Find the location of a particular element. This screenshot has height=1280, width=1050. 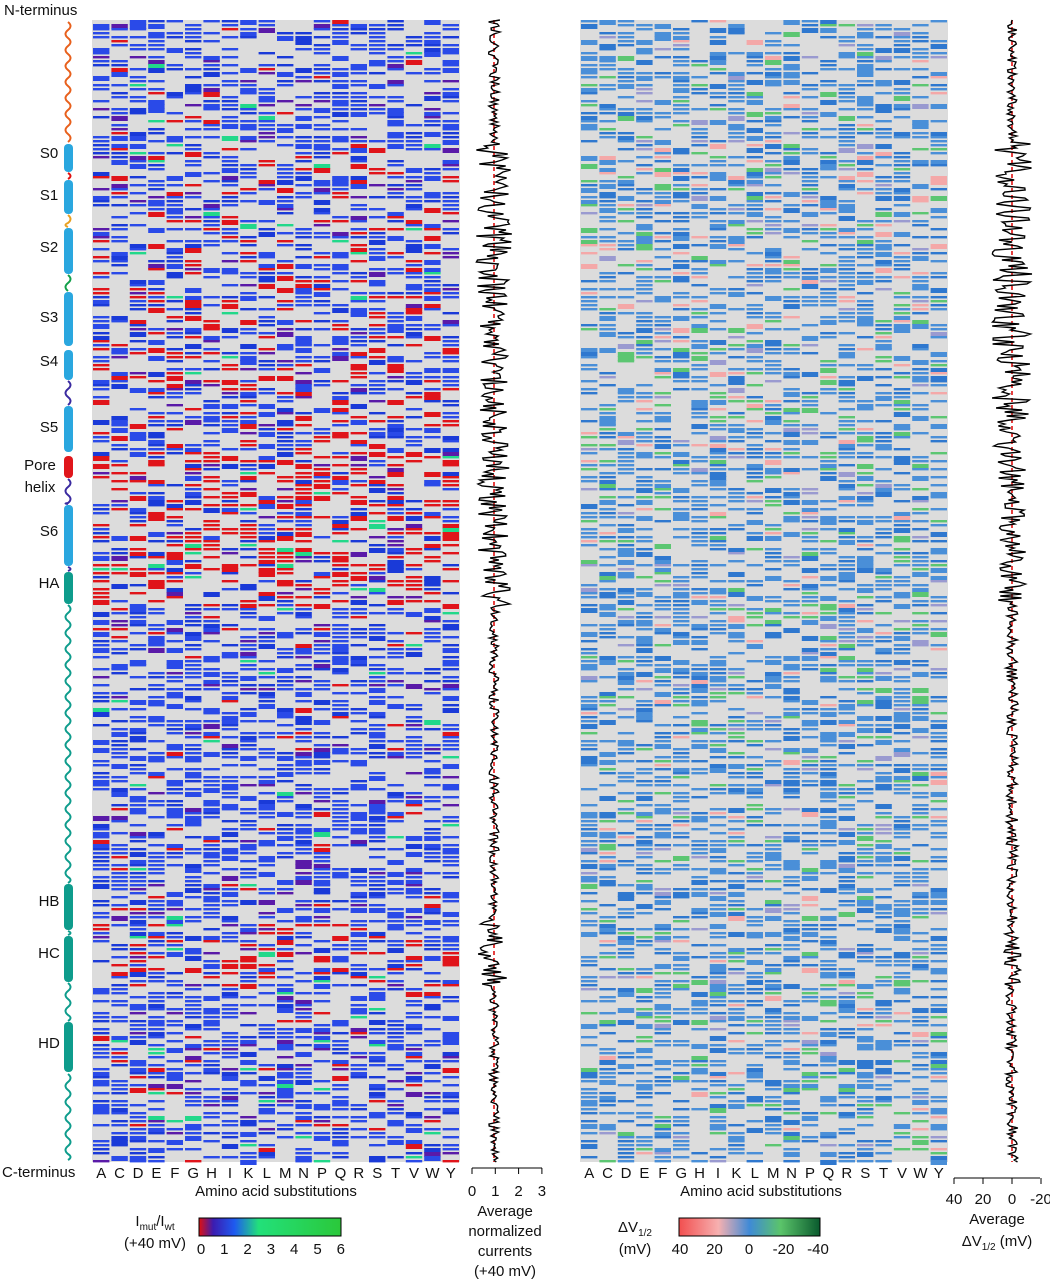

x-tick-label: F is located at coordinates (174, 1173).